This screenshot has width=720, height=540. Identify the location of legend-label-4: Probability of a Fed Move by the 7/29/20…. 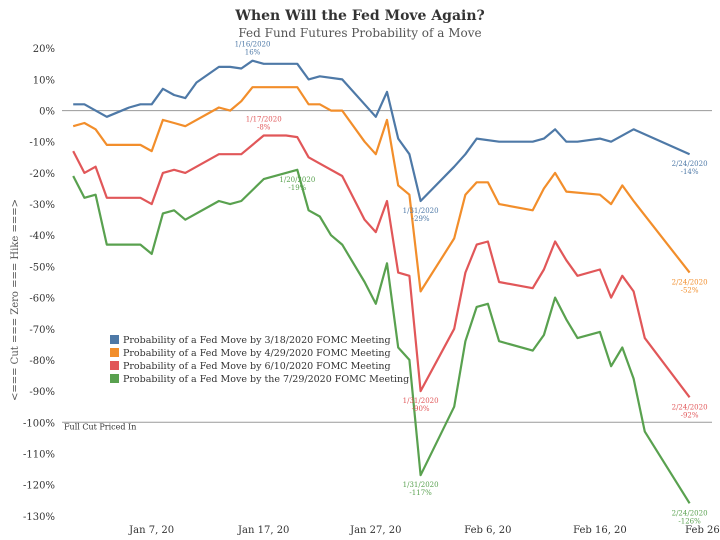
(266, 379).